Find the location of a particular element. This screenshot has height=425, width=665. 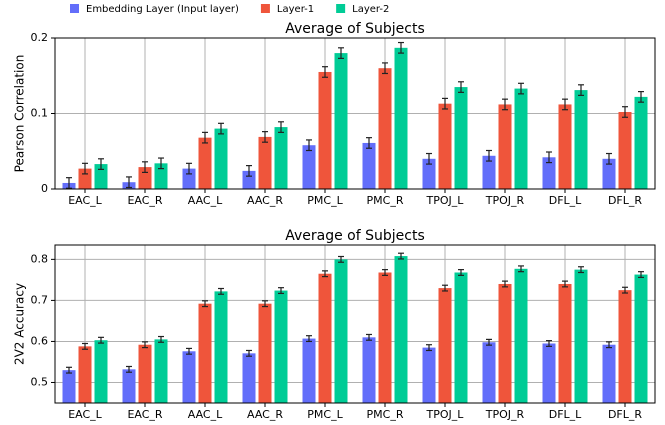

y-axis-label: Pearson Correlation is located at coordinates (20, 114).